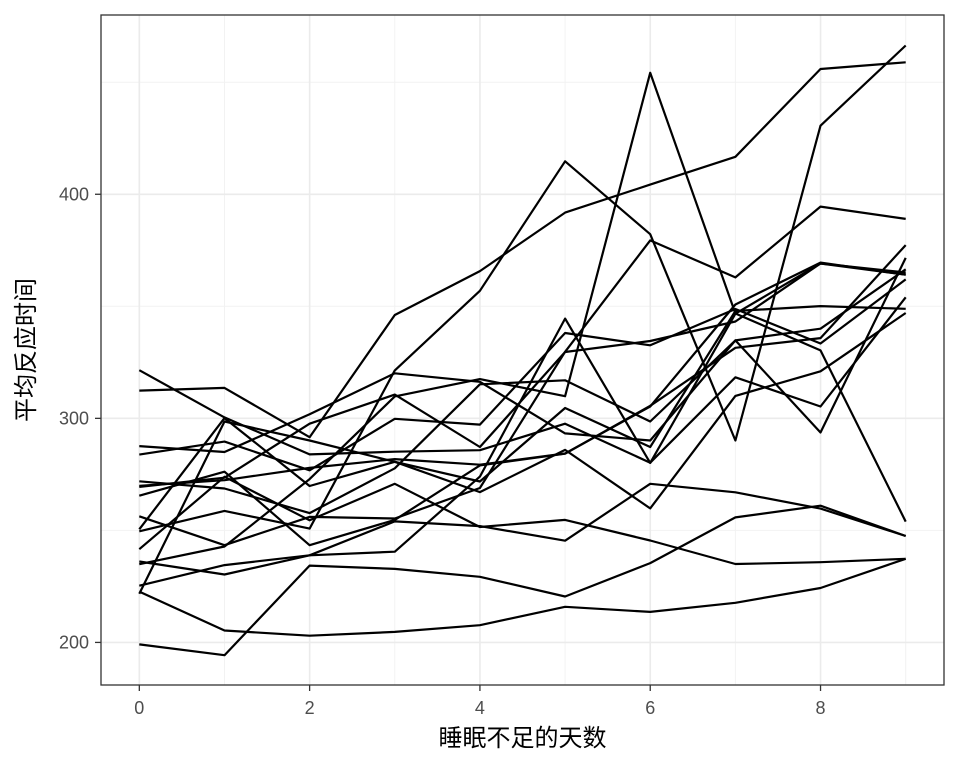 This screenshot has width=960, height=768. I want to click on x-tick-label-1: 2, so click(310, 708).